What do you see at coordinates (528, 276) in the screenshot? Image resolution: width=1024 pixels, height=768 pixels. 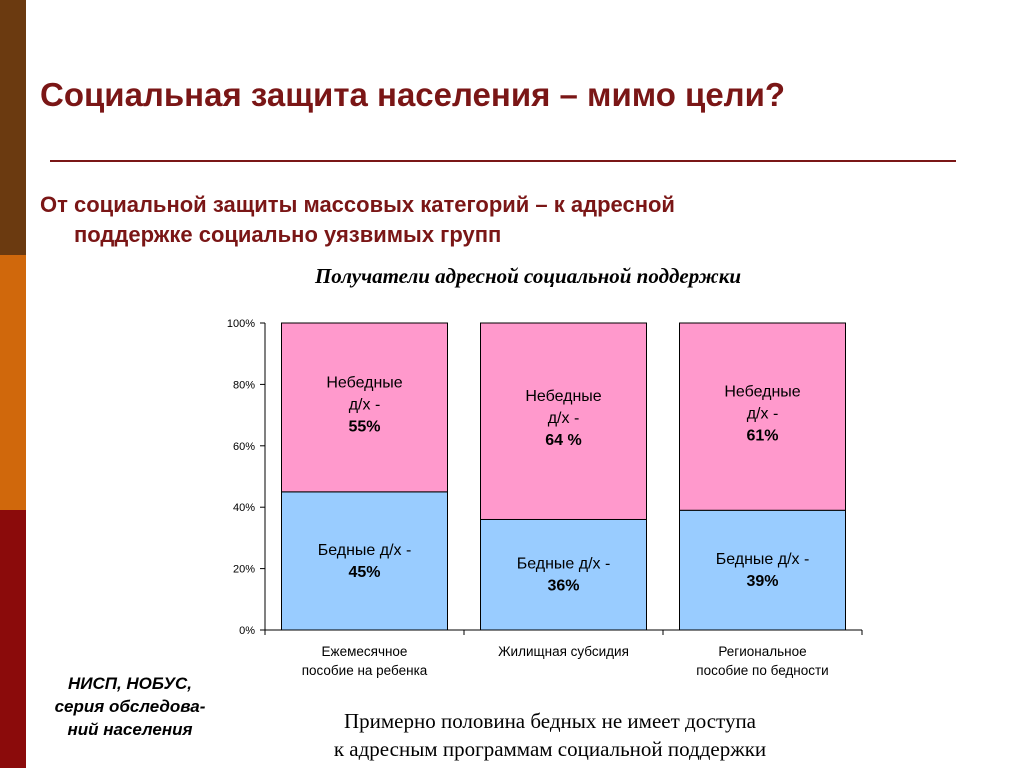 I see `chart-title: Получатели адресной социальной поддержки` at bounding box center [528, 276].